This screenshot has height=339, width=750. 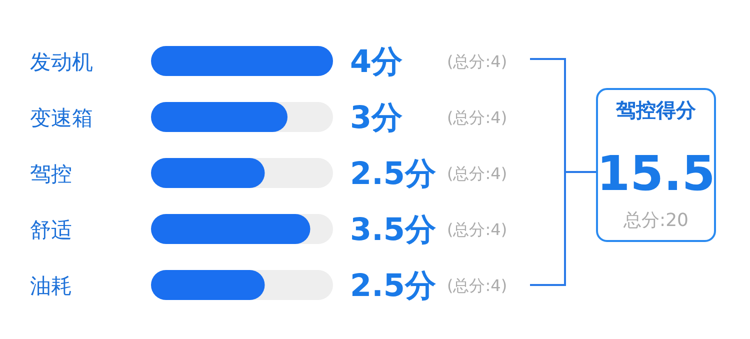 What do you see at coordinates (51, 174) in the screenshot?
I see `y-tick-label: 驾控` at bounding box center [51, 174].